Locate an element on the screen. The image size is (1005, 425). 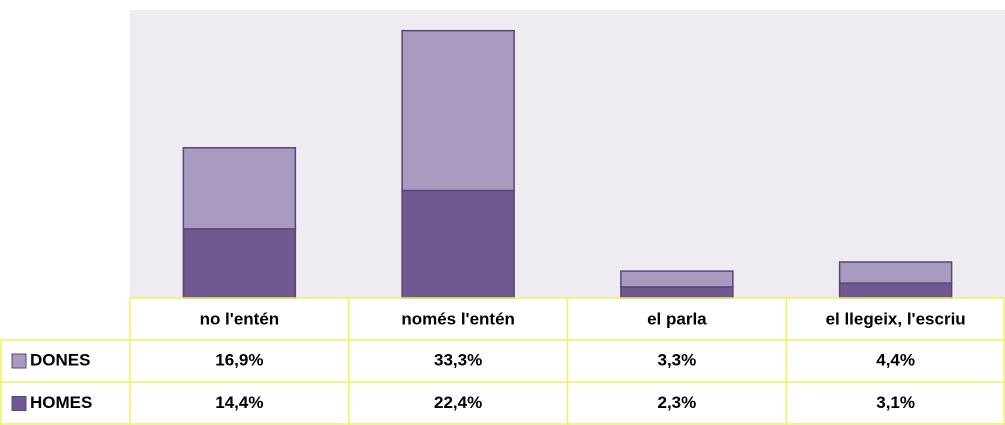
category-label: el parla is located at coordinates (677, 318).